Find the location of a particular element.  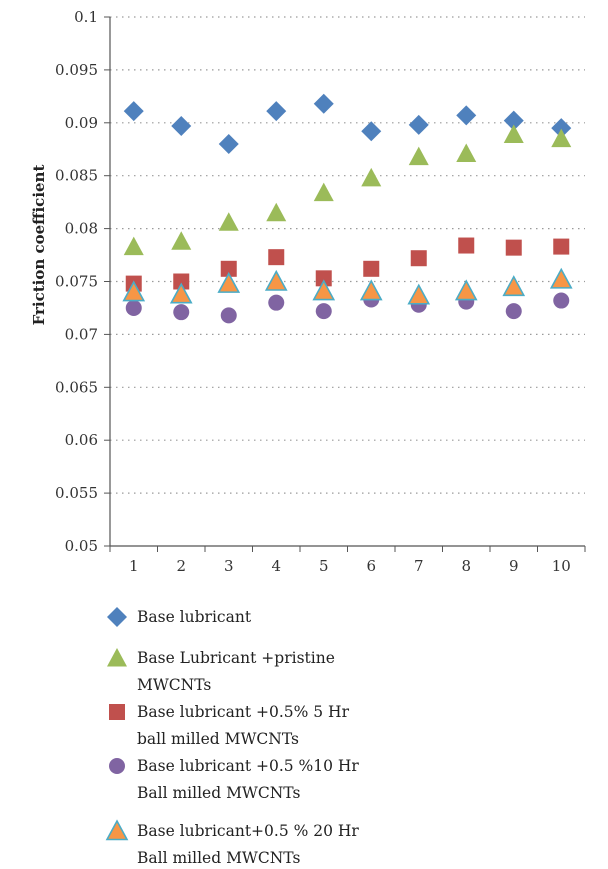

y-tick-label: 0.075 is located at coordinates (76, 282).